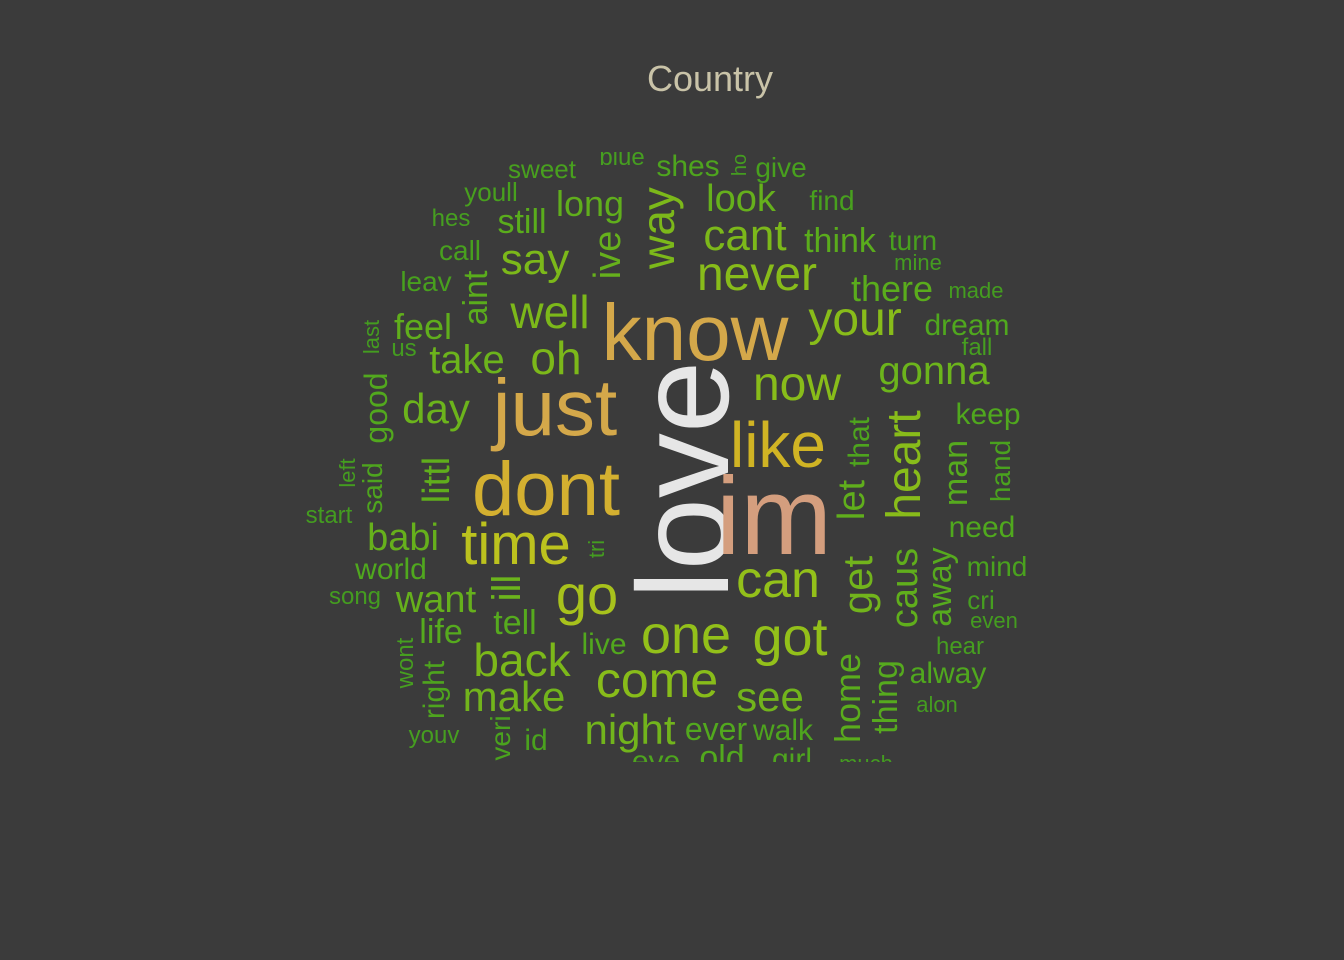  Describe the element at coordinates (855, 319) in the screenshot. I see `word-your: your` at that location.